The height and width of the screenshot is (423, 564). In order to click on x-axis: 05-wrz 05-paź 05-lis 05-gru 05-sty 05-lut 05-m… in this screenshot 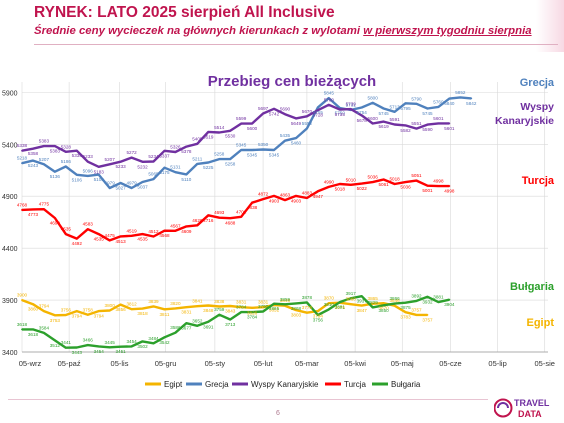, I will do `click(287, 359)`.